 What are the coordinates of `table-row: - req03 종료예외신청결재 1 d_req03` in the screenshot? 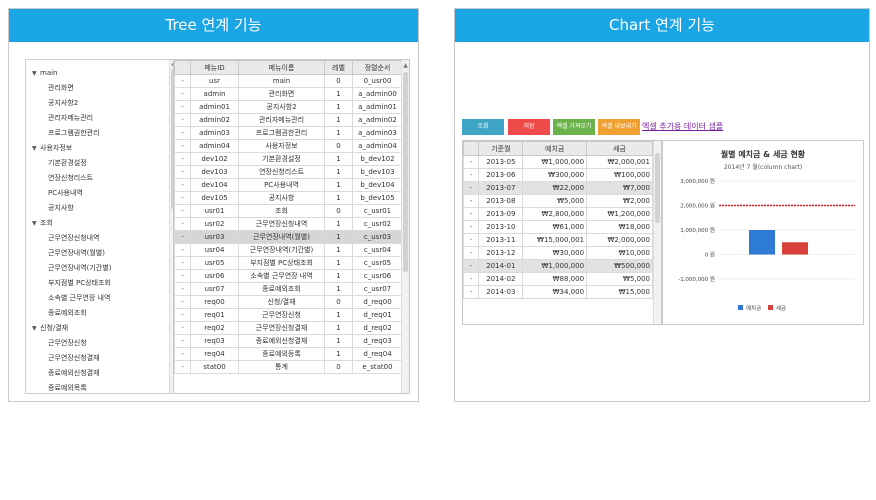 It's located at (288, 341).